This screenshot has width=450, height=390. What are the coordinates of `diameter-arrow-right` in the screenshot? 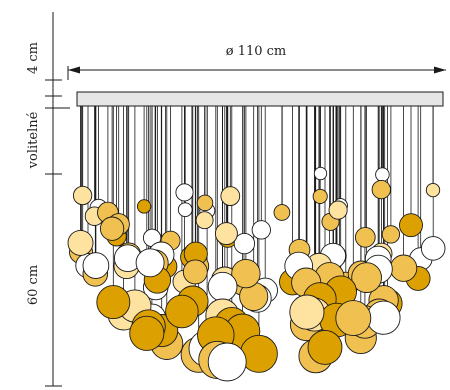 It's located at (440, 70).